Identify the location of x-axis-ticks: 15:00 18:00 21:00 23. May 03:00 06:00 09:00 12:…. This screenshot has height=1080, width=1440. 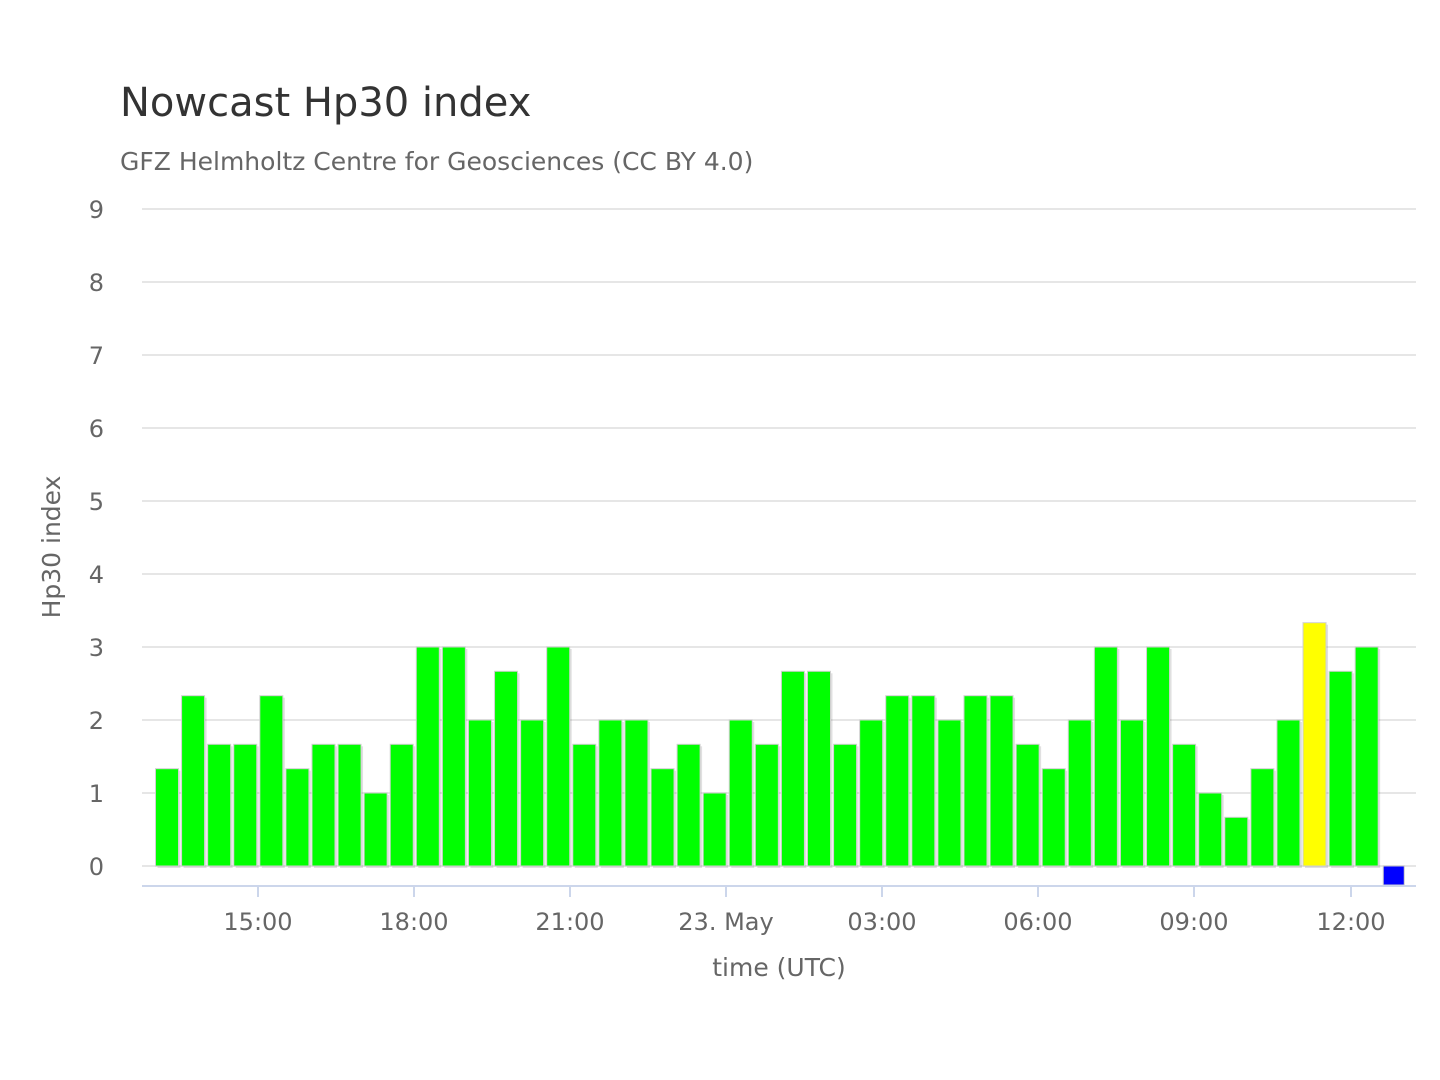
(804, 911).